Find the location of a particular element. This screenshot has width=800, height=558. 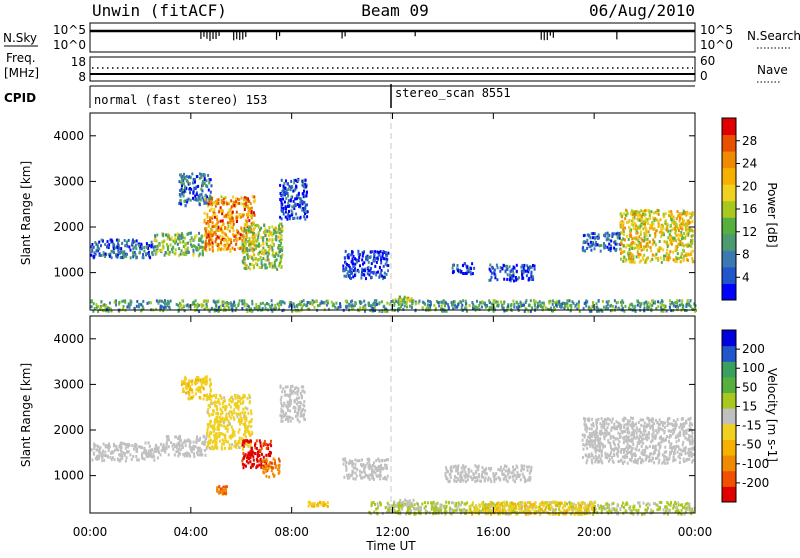

nsearch-tick-low: 10^0 is located at coordinates (716, 45).